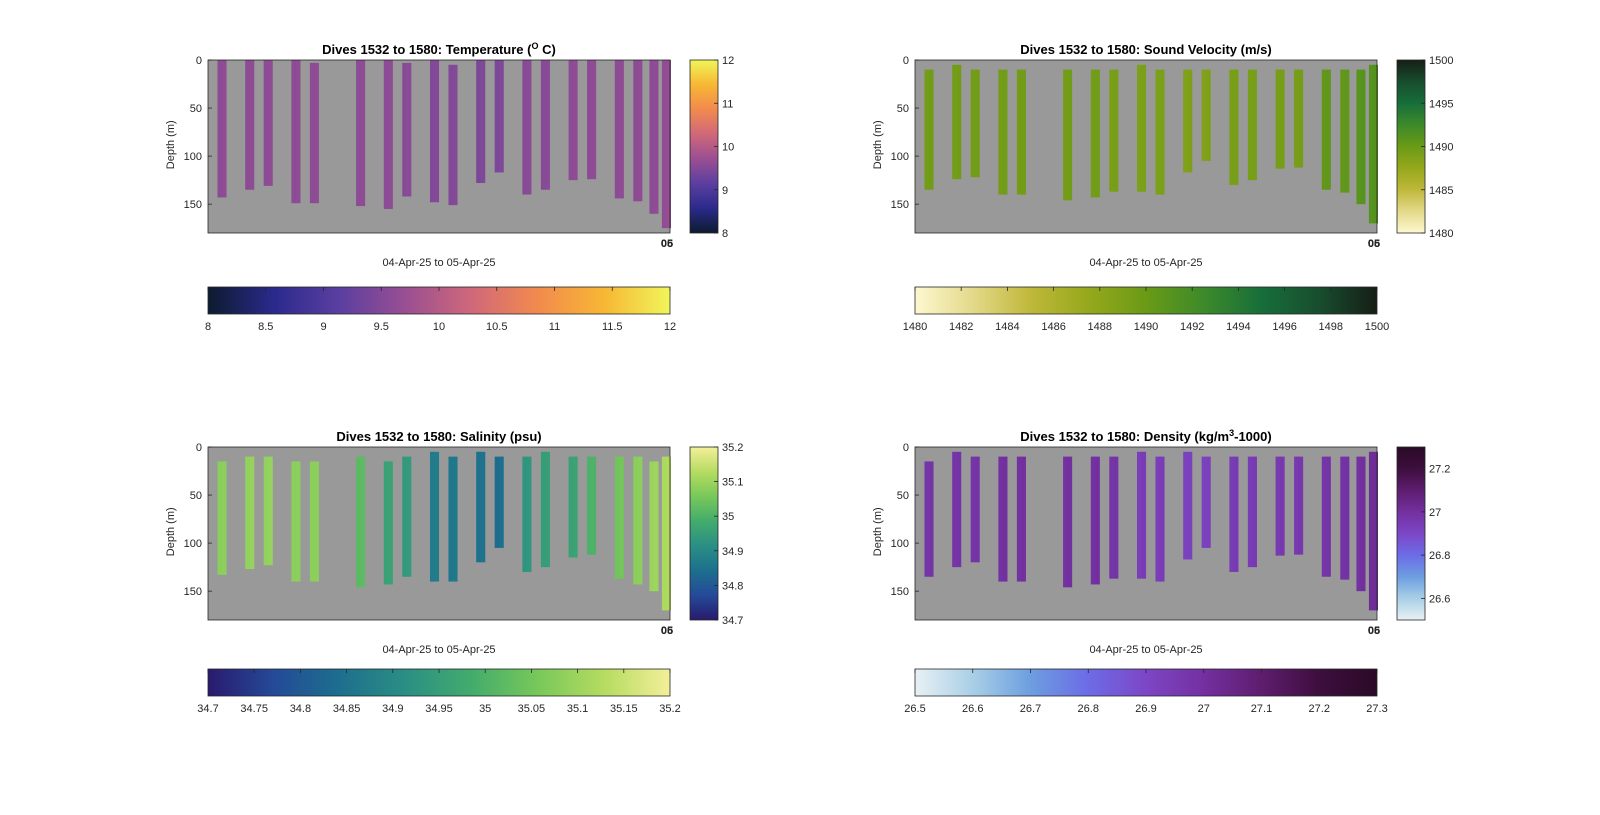 The image size is (1600, 815). I want to click on colorbar-h-tick-label: 26.7, so click(1030, 709).